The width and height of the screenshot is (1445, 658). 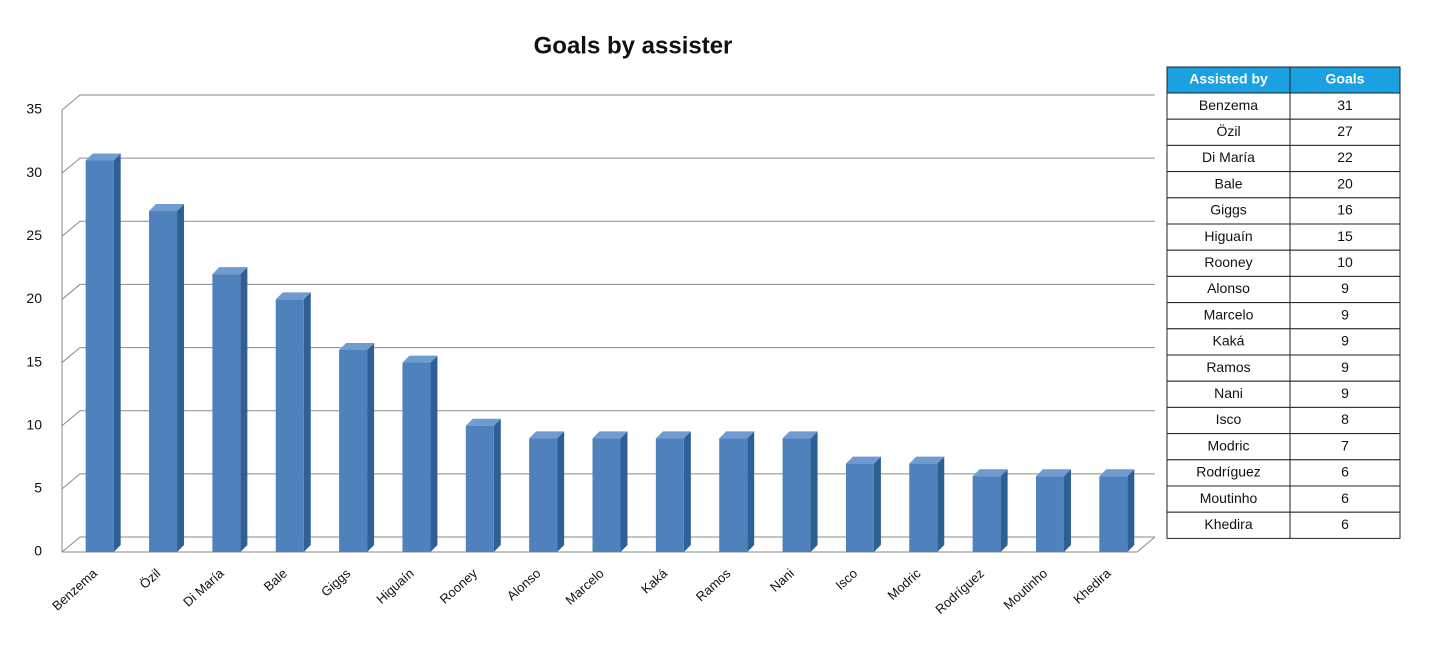 What do you see at coordinates (34, 361) in the screenshot?
I see `y-tick-label: 15` at bounding box center [34, 361].